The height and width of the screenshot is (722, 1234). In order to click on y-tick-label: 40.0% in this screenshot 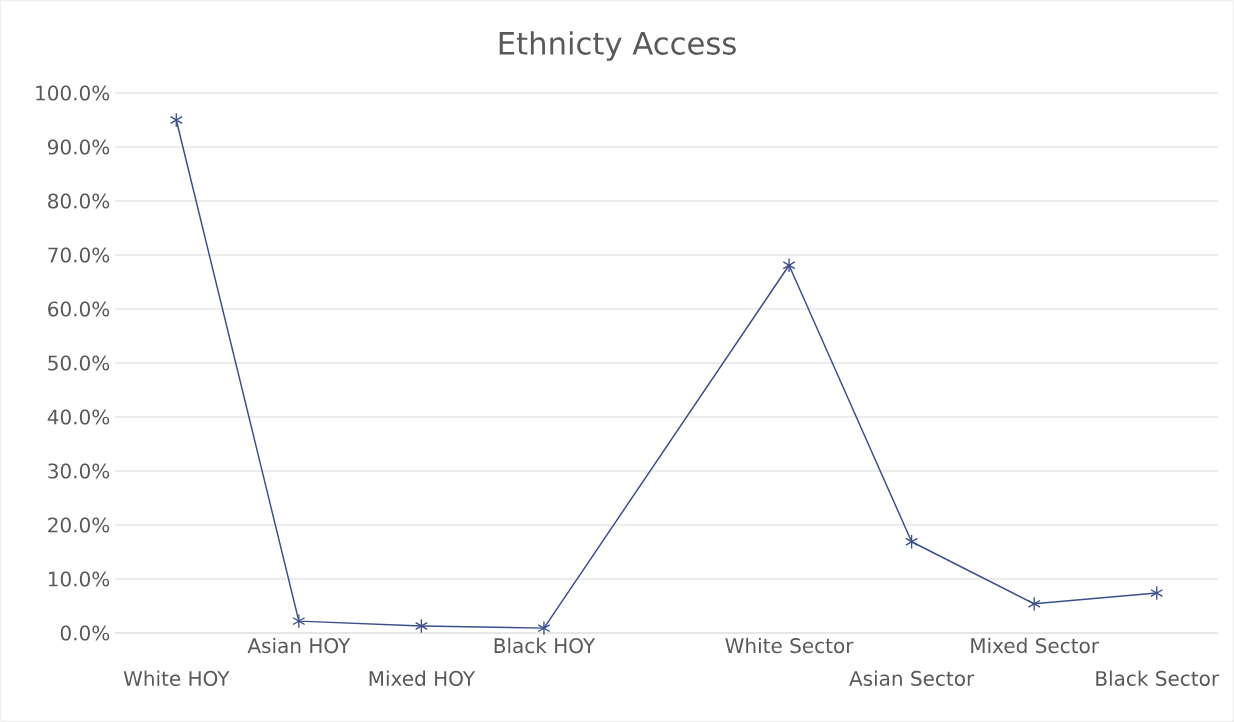, I will do `click(78, 417)`.